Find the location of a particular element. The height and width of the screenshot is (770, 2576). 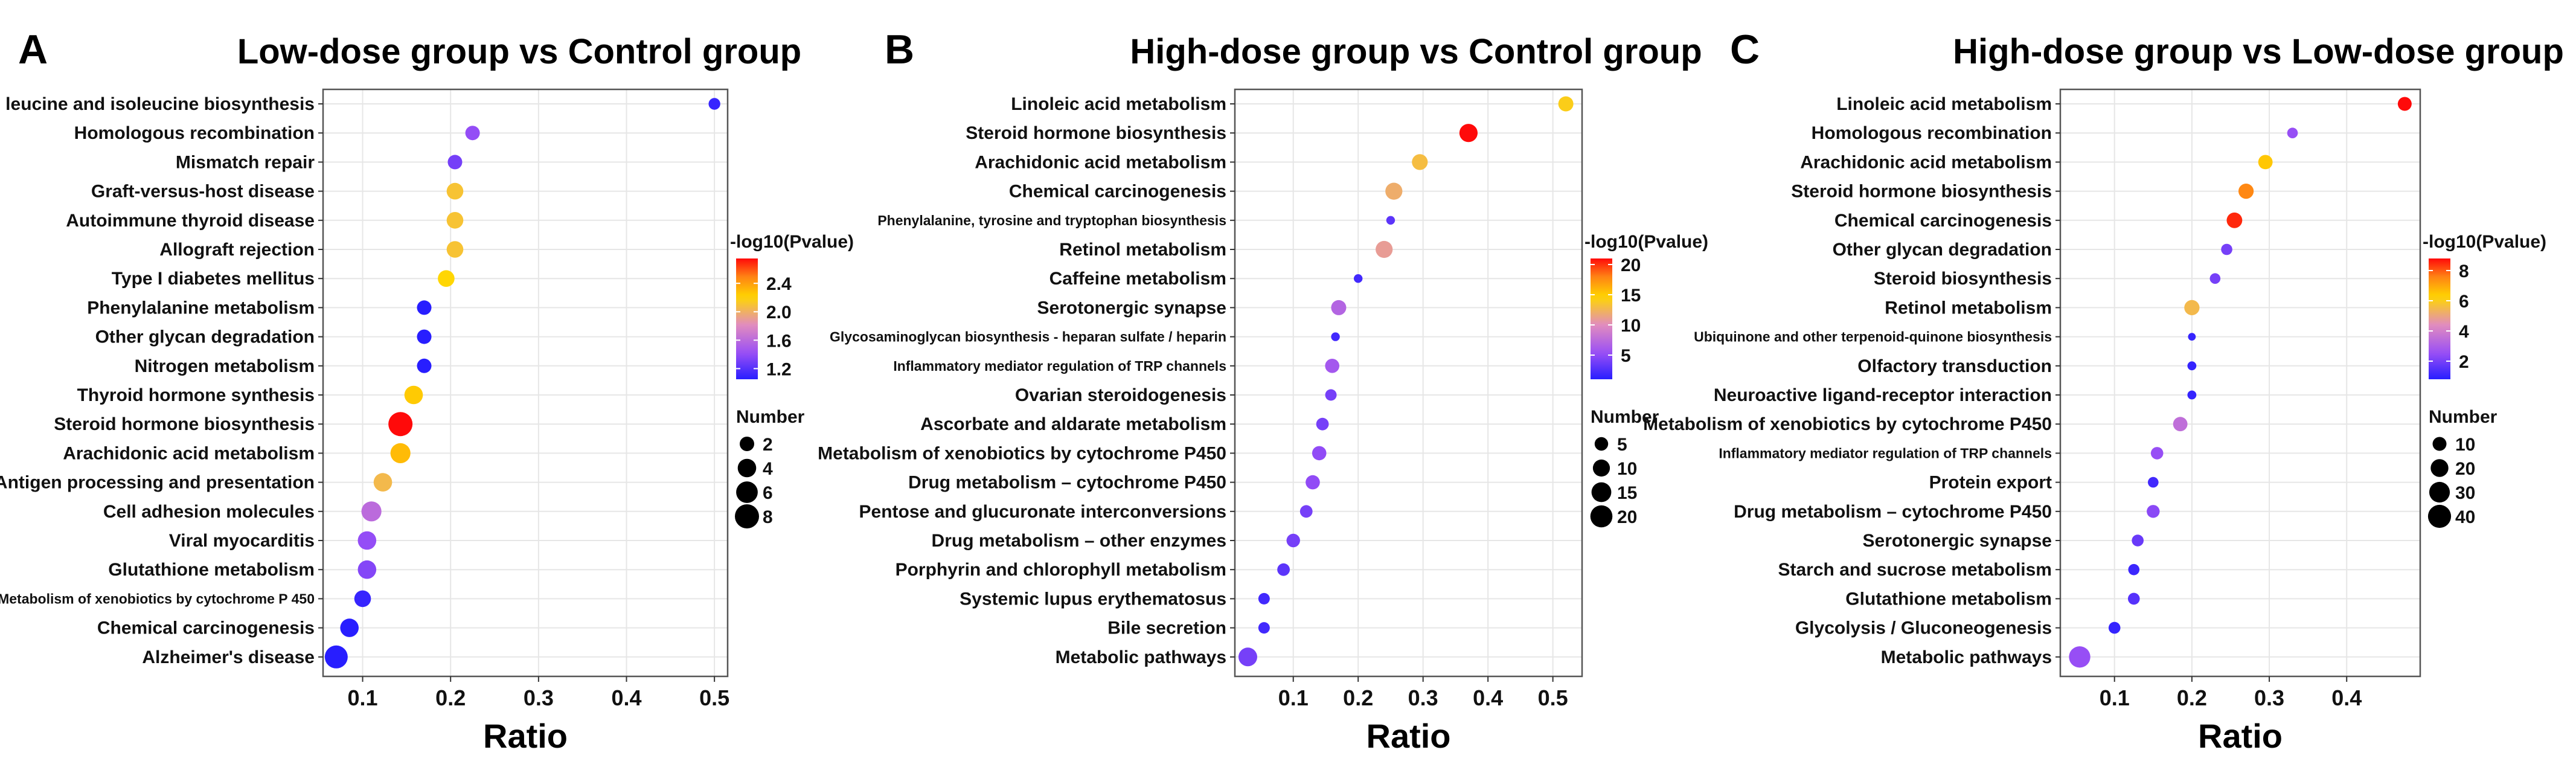

y-tick-label: Drug metabolism – other enzymes is located at coordinates (1079, 541).